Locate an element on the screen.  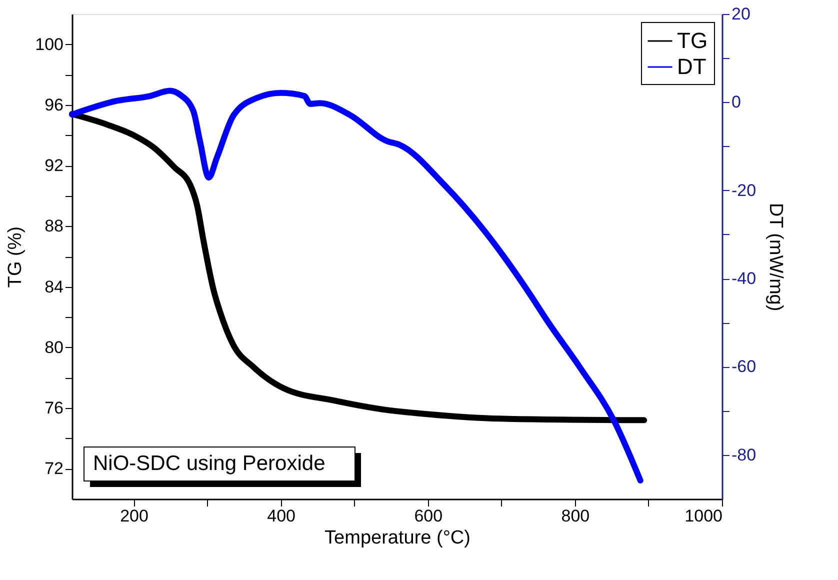
annotation: NiO-SDC using Peroxide is located at coordinates (209, 463).